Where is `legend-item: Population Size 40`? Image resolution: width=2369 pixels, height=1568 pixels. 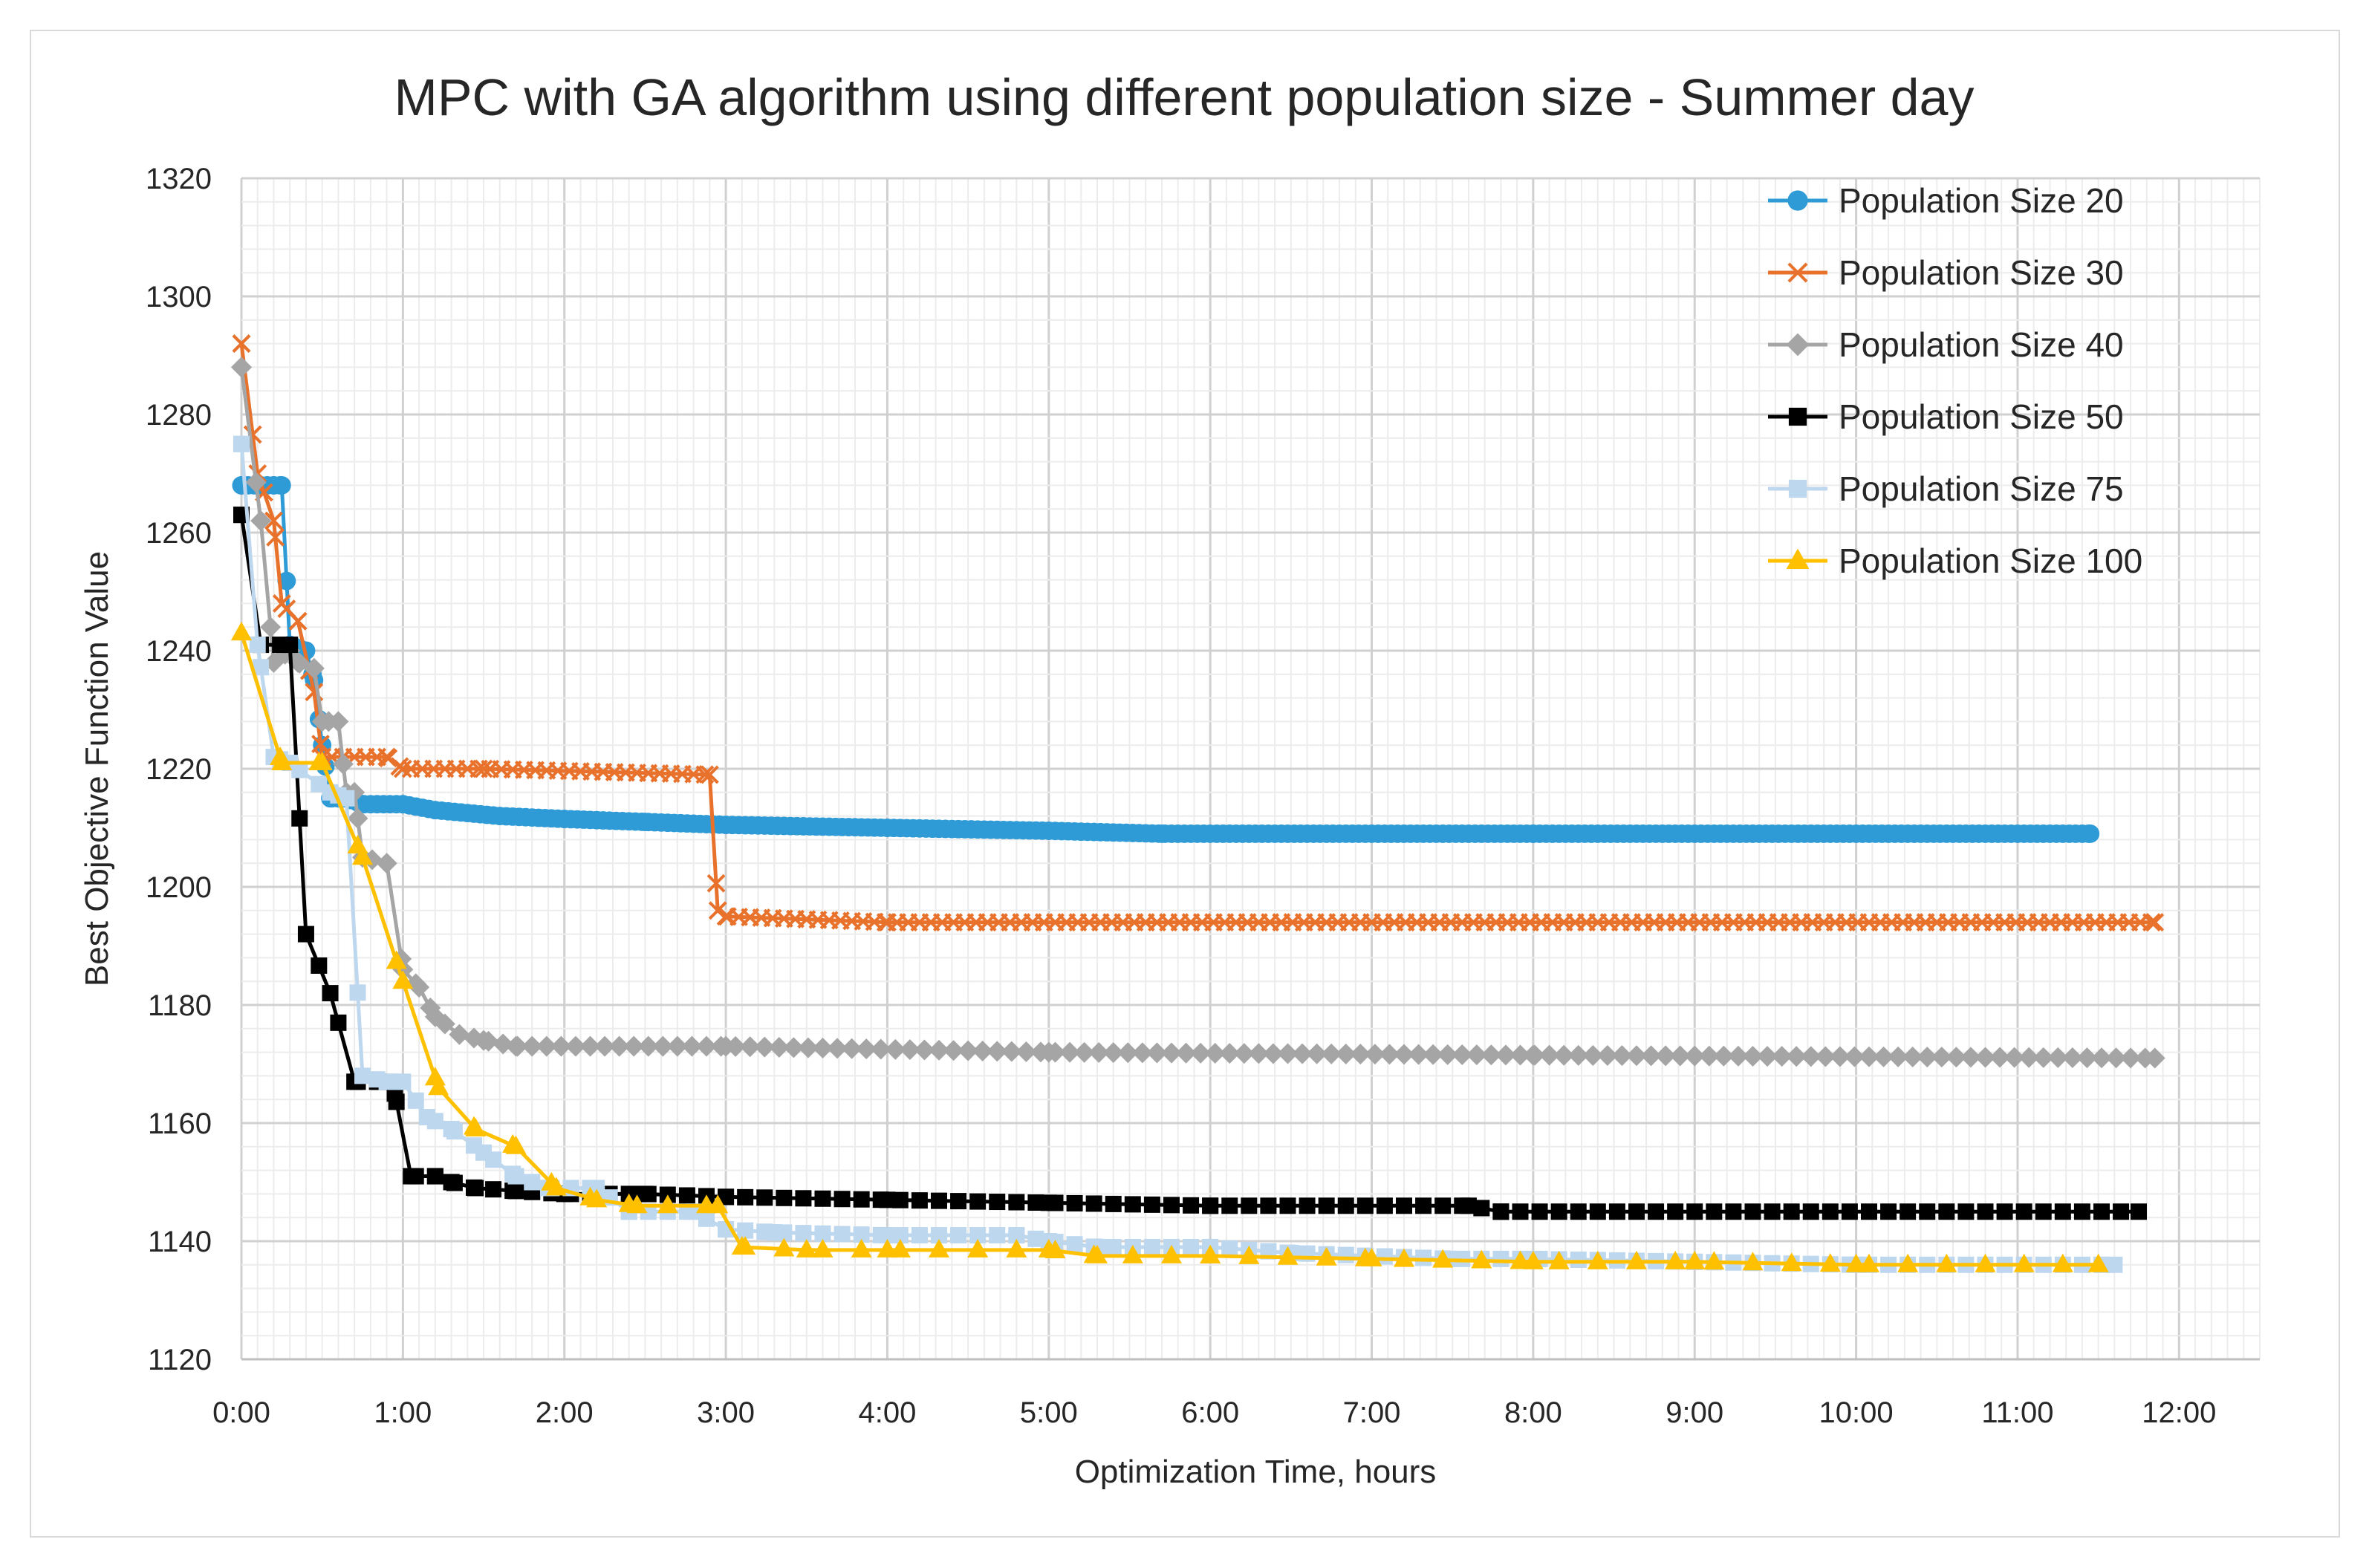
legend-item: Population Size 40 is located at coordinates (1946, 345).